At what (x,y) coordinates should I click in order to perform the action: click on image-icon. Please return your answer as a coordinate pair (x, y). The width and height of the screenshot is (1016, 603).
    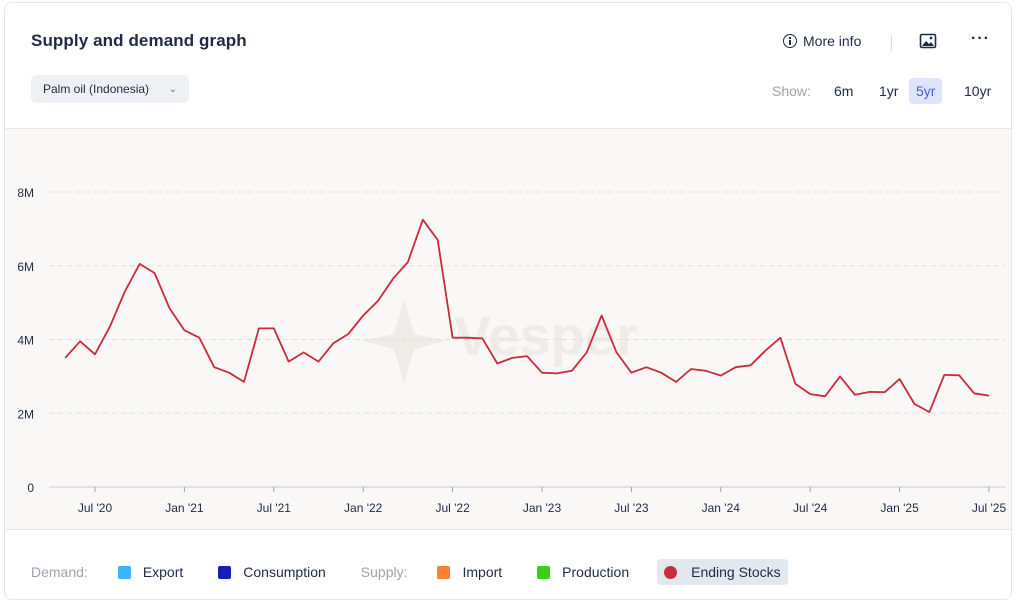
    Looking at the image, I should click on (928, 41).